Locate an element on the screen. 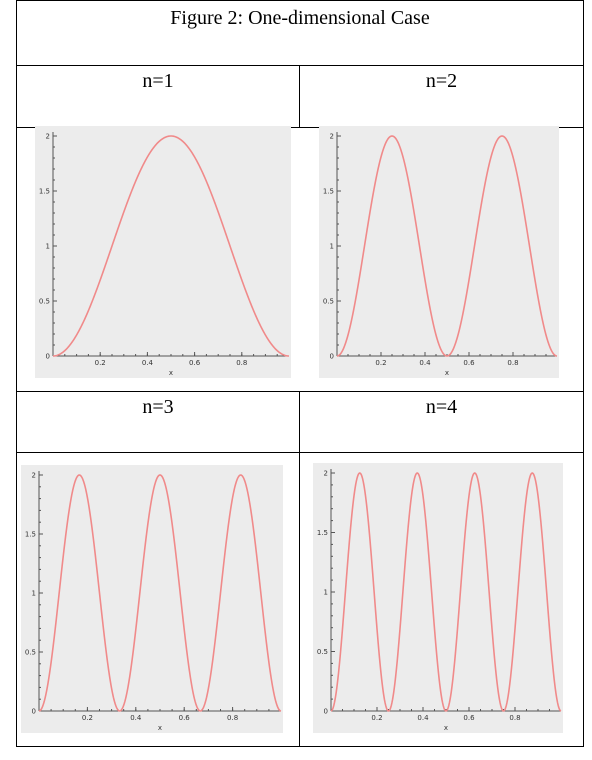 Image resolution: width=592 pixels, height=760 pixels. plot-n2: 0.2 0.4 0.6 0.8 x 0 0.5 1 1.5 2 is located at coordinates (439, 252).